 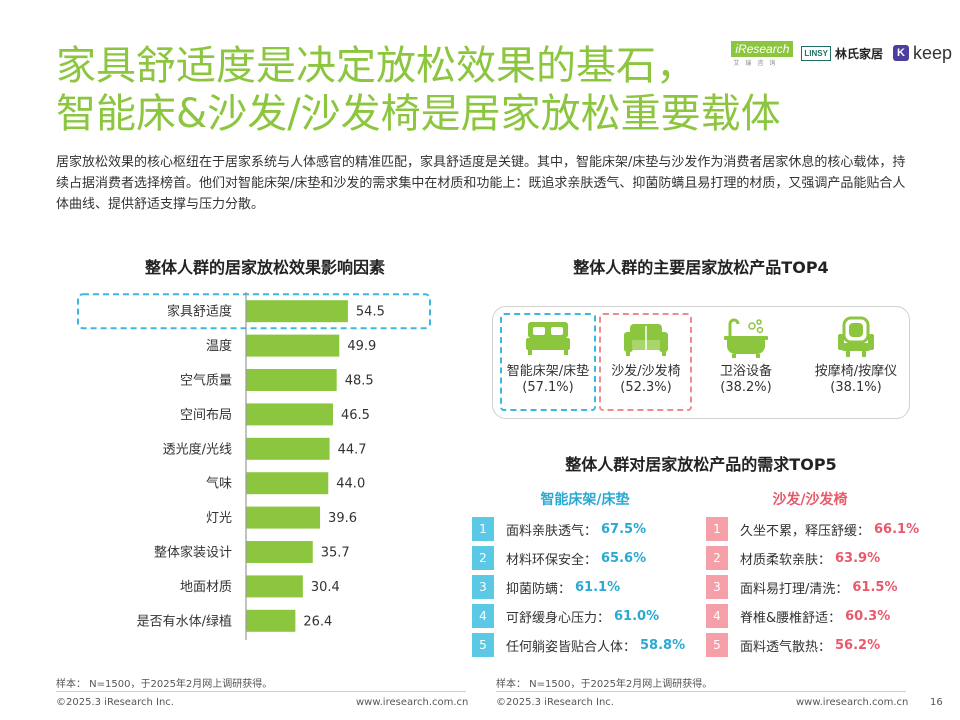 I want to click on highlight-box-sofa, so click(x=645, y=362).